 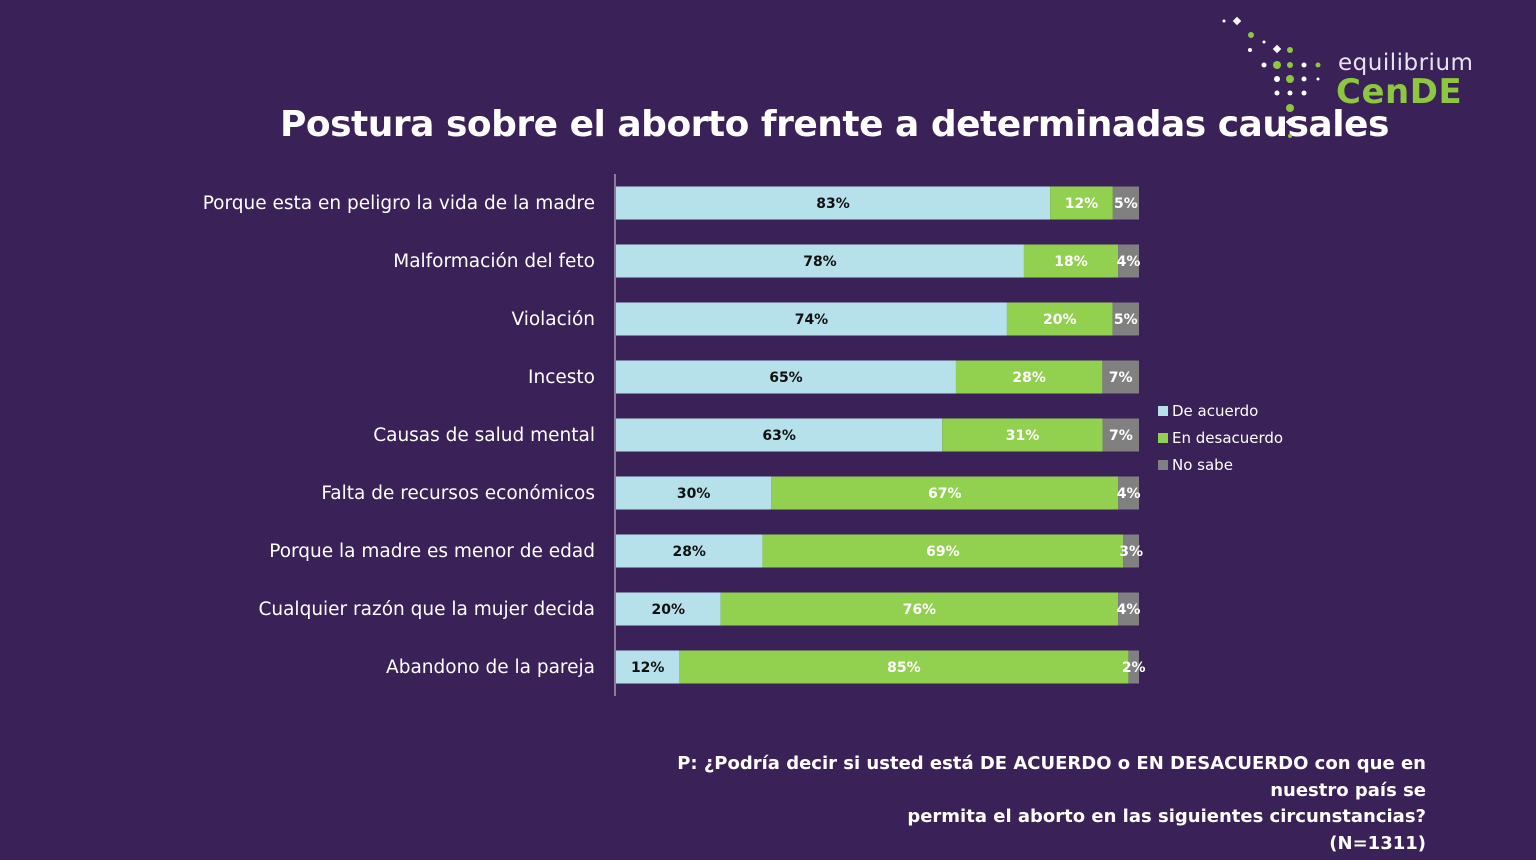 I want to click on category-label: Causas de salud mental, so click(x=484, y=435).